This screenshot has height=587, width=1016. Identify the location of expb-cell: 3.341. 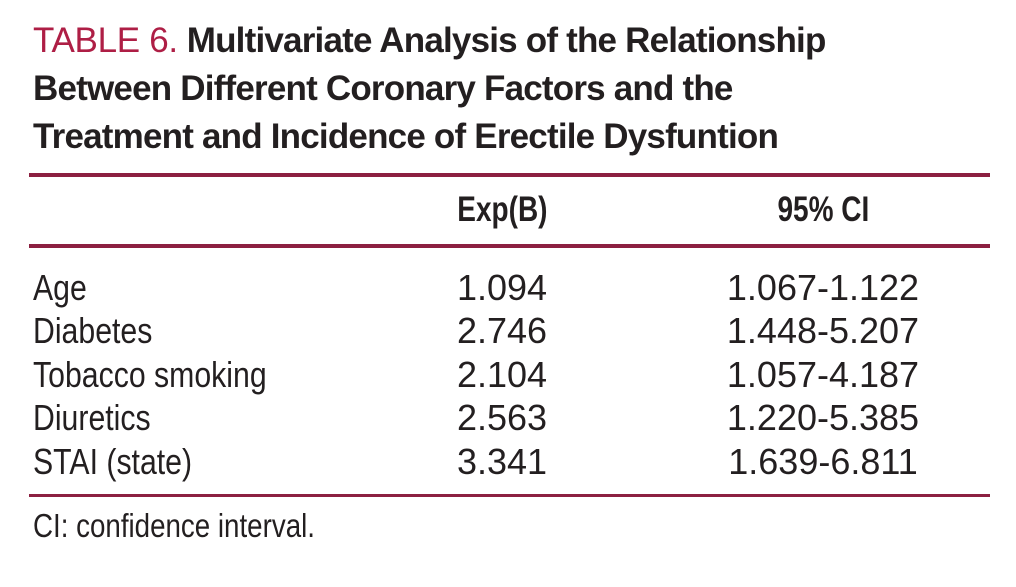
(502, 461).